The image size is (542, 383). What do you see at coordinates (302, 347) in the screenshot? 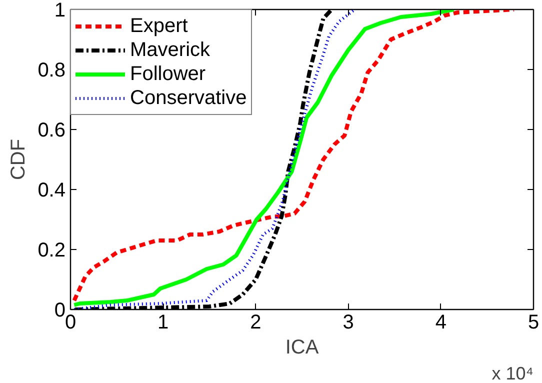
I see `x-axis-title: ICA` at bounding box center [302, 347].